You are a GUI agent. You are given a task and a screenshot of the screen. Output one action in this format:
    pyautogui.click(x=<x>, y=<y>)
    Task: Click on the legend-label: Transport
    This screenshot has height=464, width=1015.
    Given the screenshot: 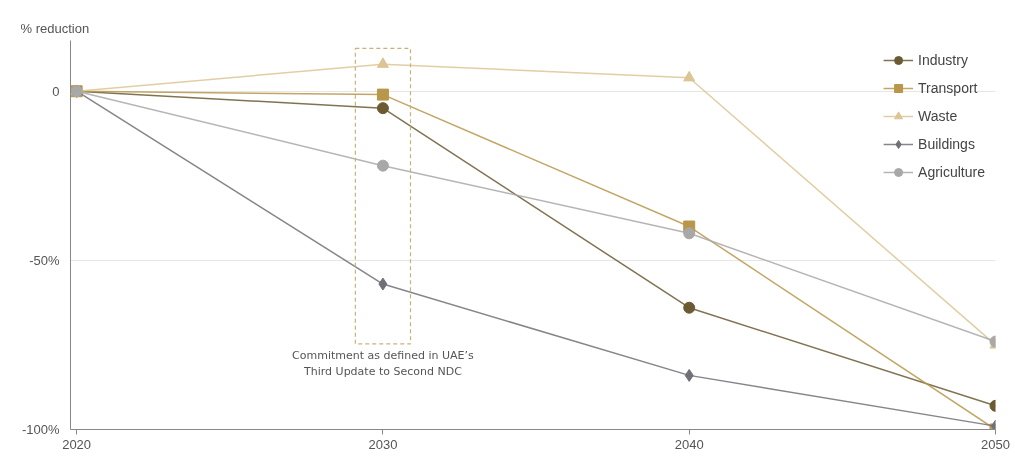 What is the action you would take?
    pyautogui.click(x=948, y=88)
    